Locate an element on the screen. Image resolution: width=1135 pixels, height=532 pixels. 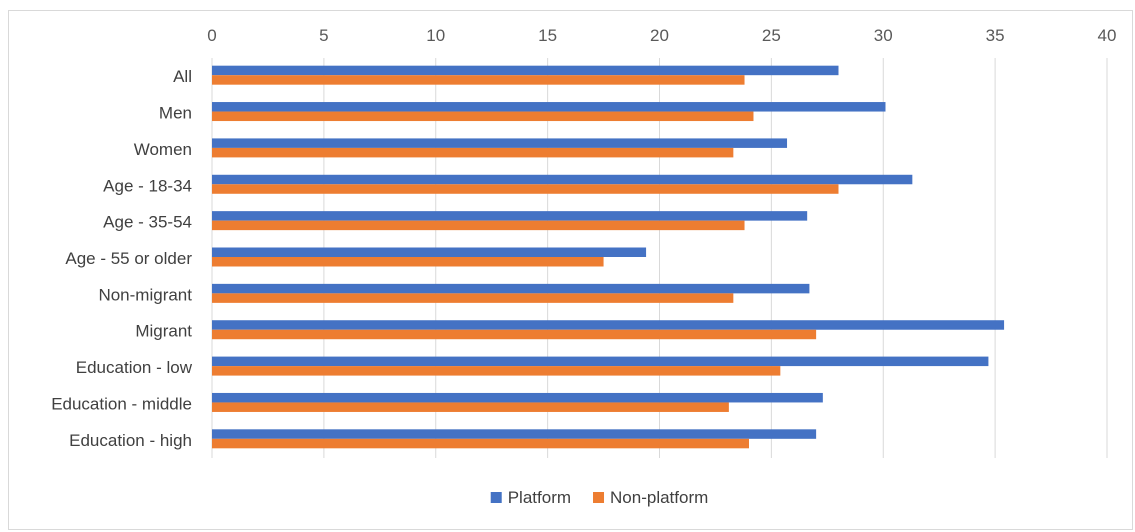
x-tick-label: 35 is located at coordinates (995, 35).